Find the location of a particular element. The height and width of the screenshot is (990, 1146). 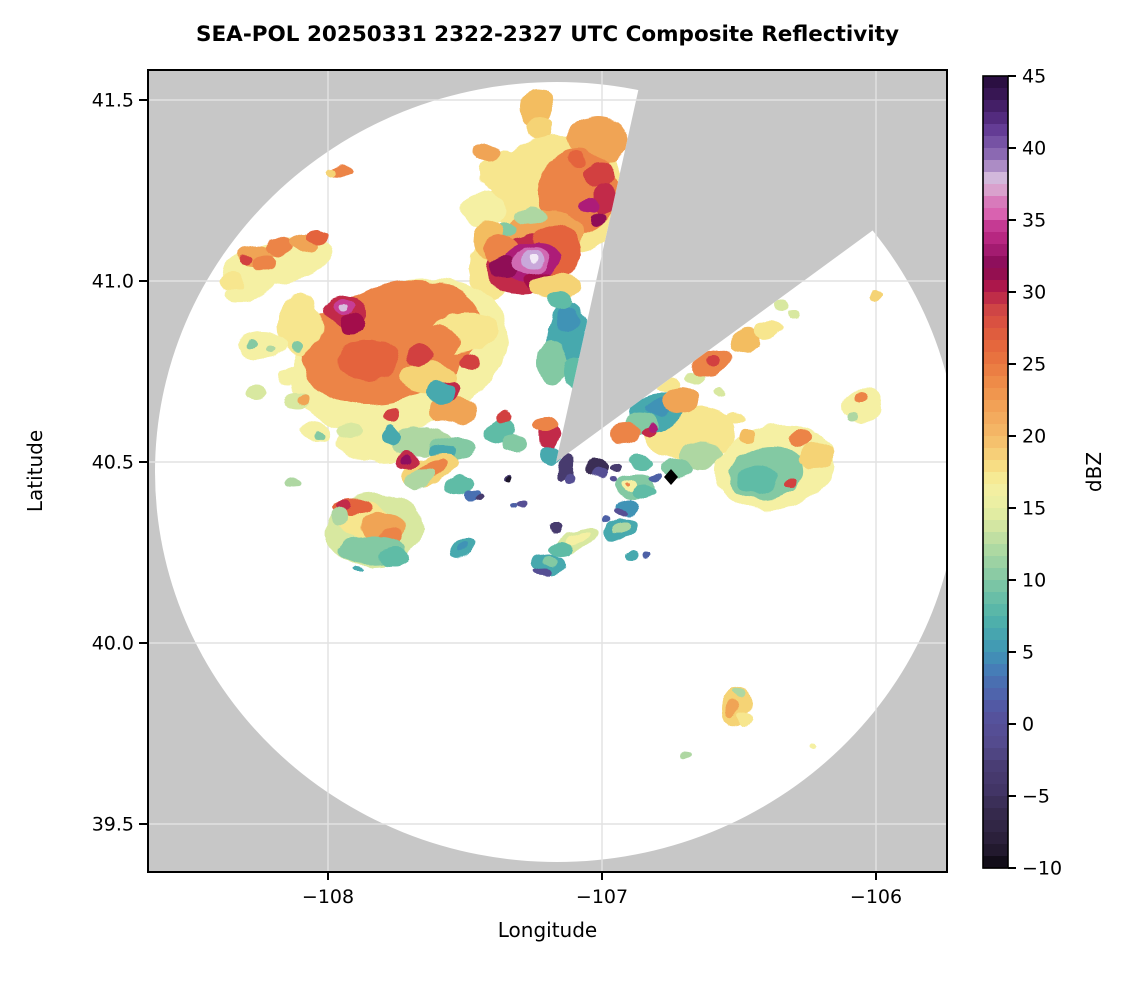

colorbar-tick-label: 30 is located at coordinates (1034, 293).